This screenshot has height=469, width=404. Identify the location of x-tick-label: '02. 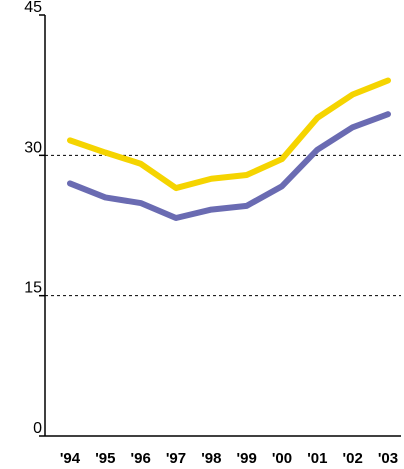
(353, 458).